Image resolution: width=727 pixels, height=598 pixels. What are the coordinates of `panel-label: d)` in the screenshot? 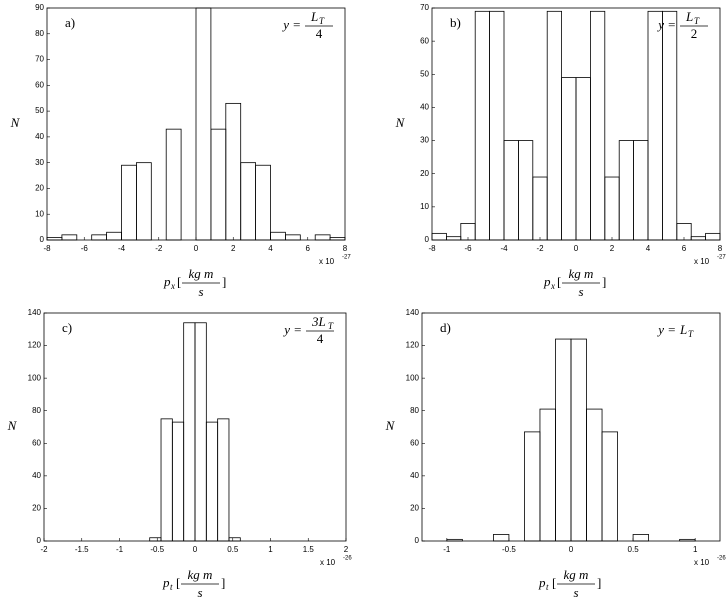 It's located at (445, 327).